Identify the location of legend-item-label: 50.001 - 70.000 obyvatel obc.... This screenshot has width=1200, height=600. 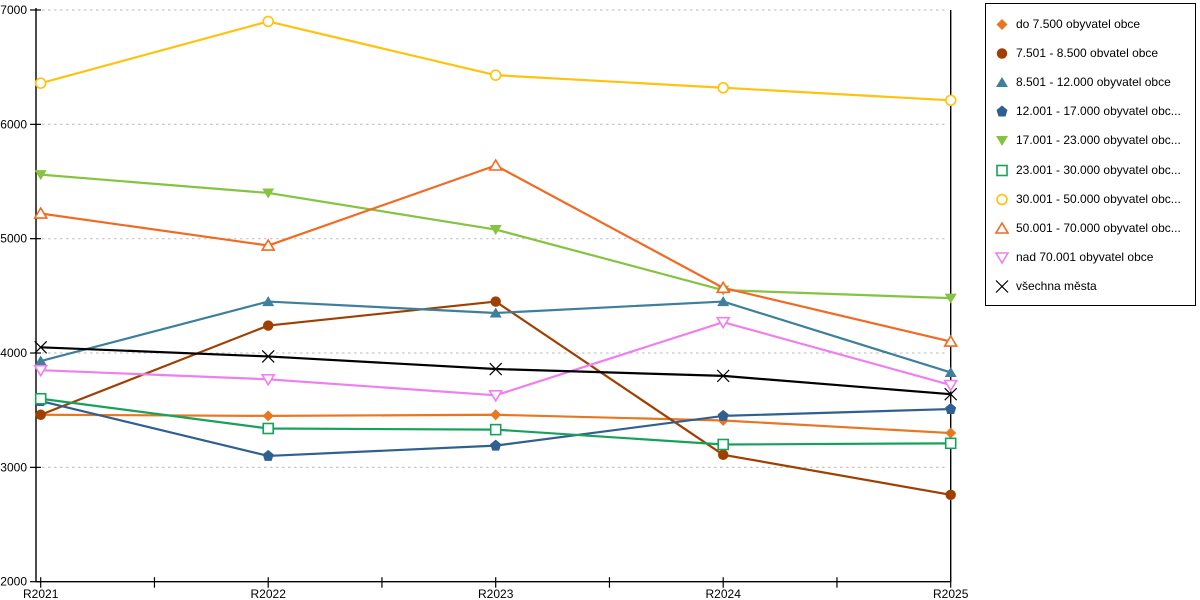
(1098, 227).